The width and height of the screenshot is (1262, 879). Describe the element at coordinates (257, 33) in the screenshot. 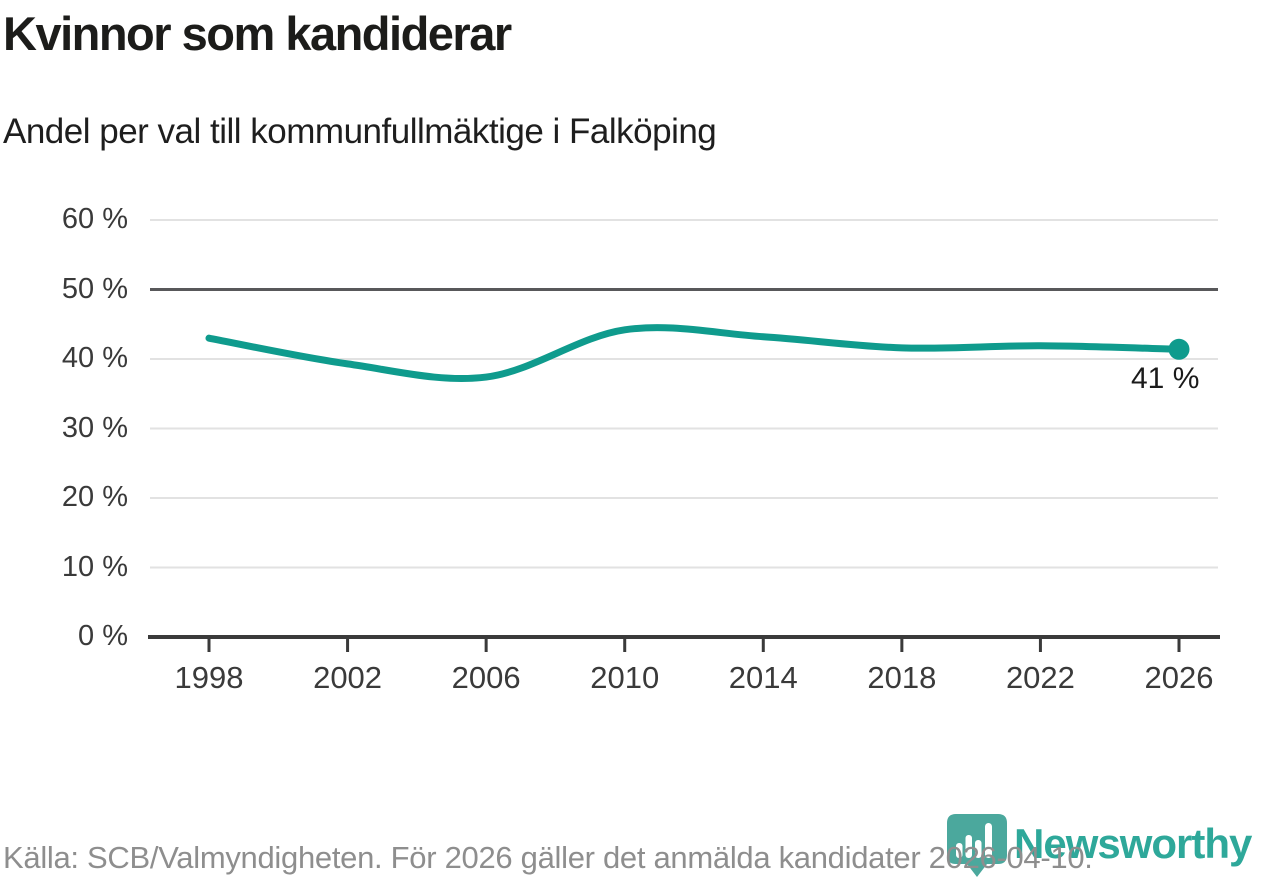

I see `page-title: Kvinnor som kandiderar` at that location.